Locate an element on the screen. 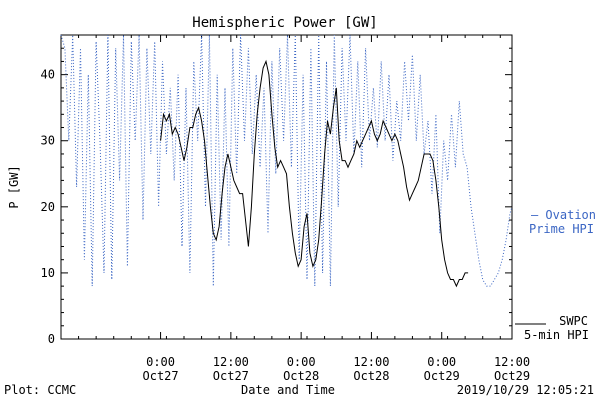  x-tick-label-date-2: Oct28 is located at coordinates (301, 376).